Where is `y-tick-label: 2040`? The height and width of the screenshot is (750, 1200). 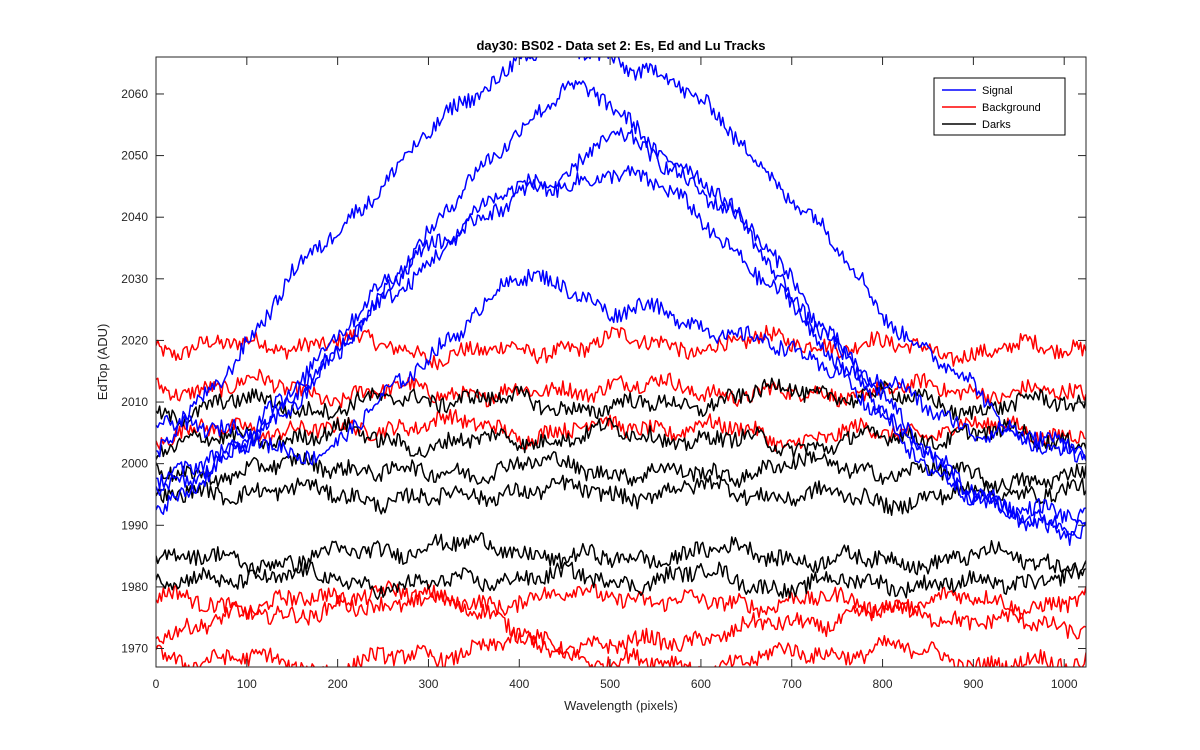
y-tick-label: 2040 is located at coordinates (134, 217).